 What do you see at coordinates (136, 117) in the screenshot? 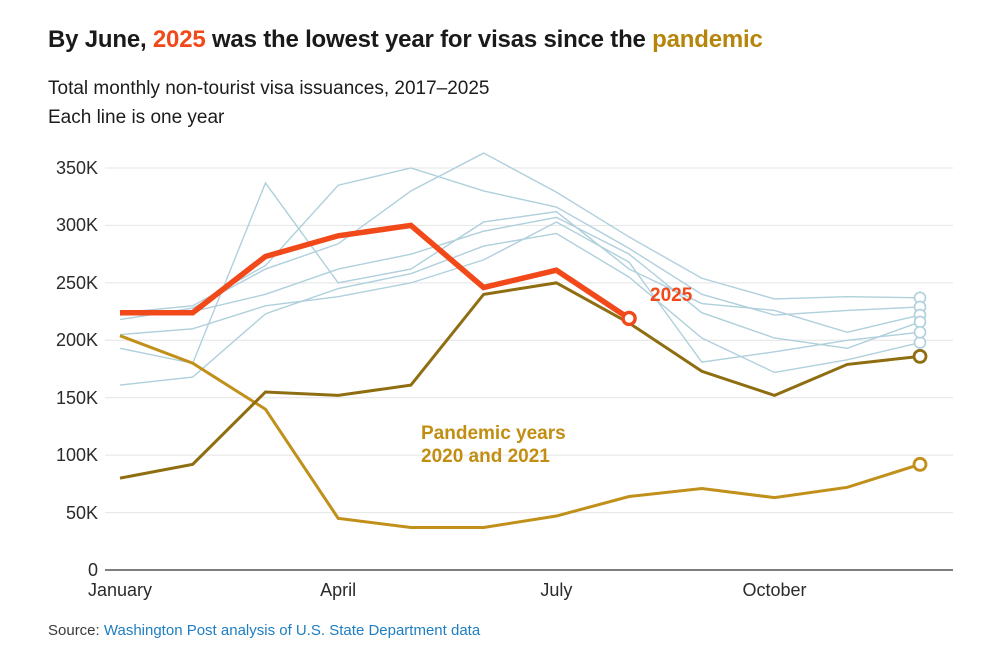
I see `subtitle-line-2: Each line is one year` at bounding box center [136, 117].